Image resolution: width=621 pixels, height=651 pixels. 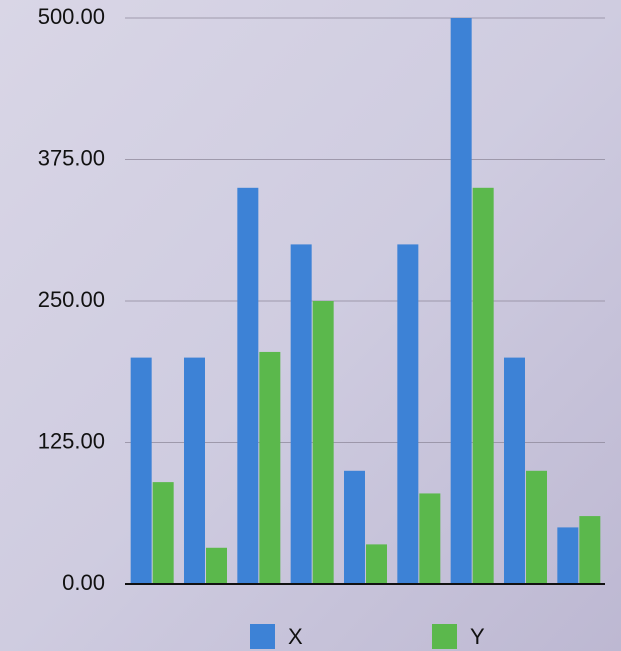 What do you see at coordinates (477, 636) in the screenshot?
I see `legend-label: Y` at bounding box center [477, 636].